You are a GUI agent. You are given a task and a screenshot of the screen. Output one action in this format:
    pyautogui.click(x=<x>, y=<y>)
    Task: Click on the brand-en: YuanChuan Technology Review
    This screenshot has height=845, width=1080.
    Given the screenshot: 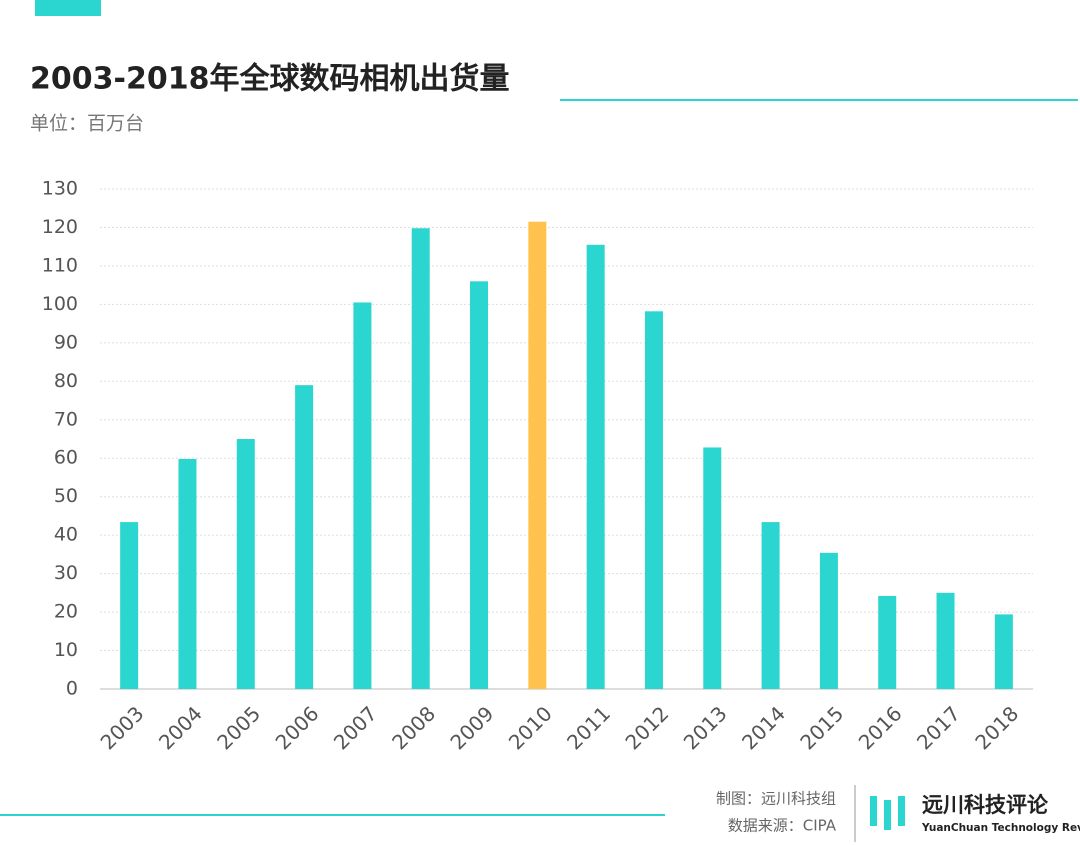 What is the action you would take?
    pyautogui.click(x=1000, y=828)
    